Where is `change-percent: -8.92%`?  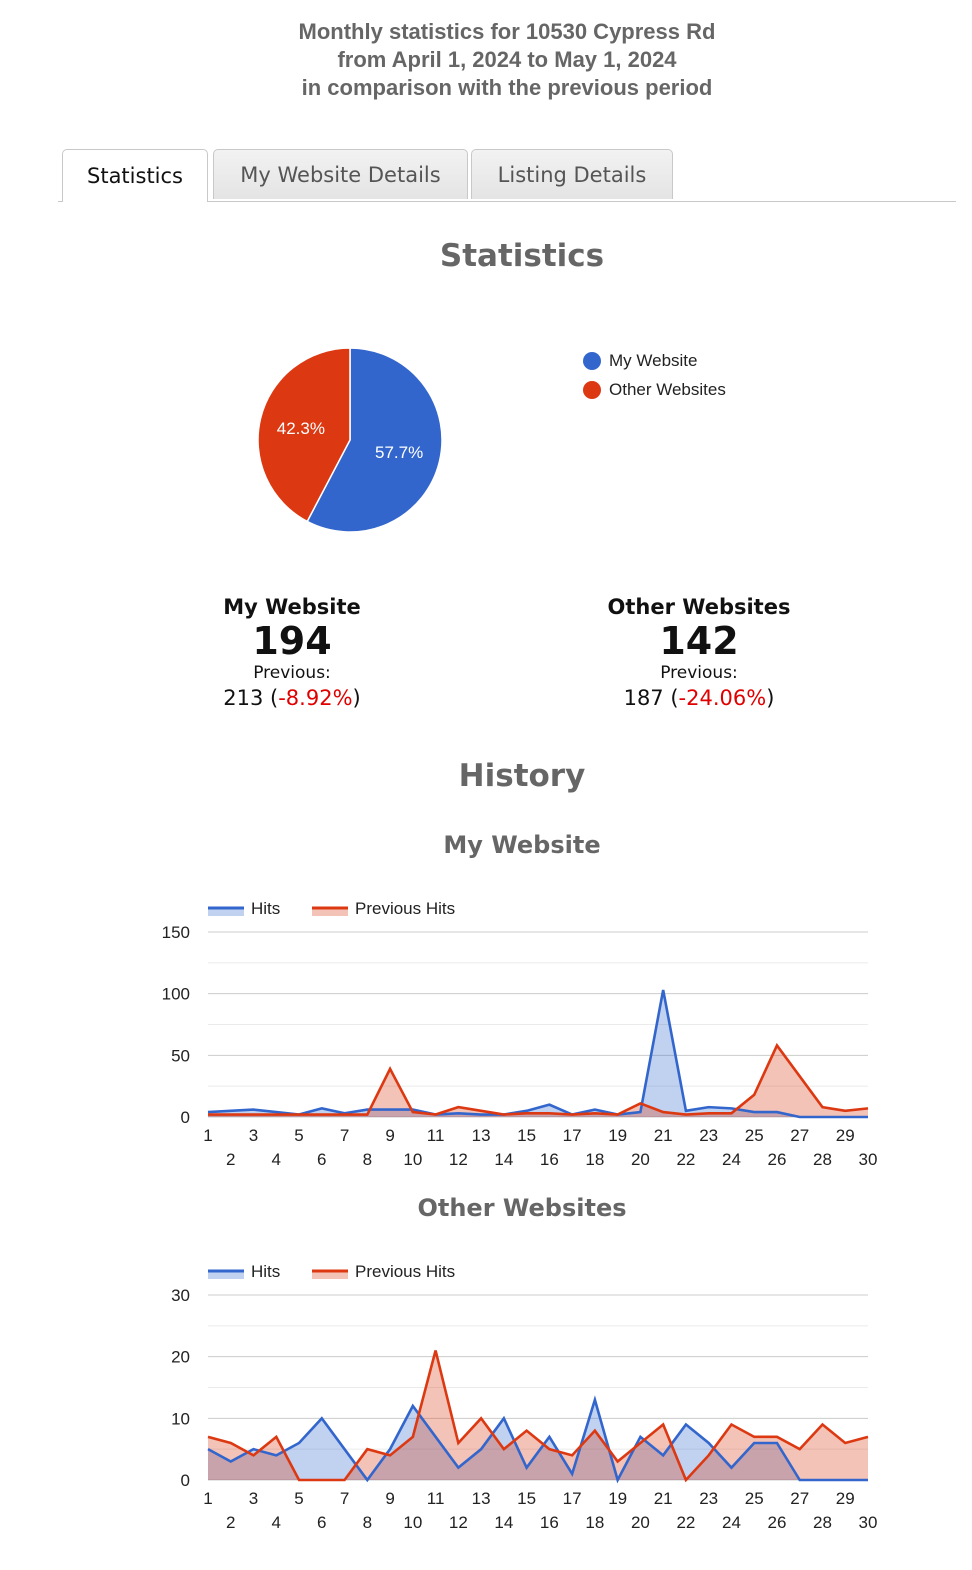
change-percent: -8.92% is located at coordinates (315, 698).